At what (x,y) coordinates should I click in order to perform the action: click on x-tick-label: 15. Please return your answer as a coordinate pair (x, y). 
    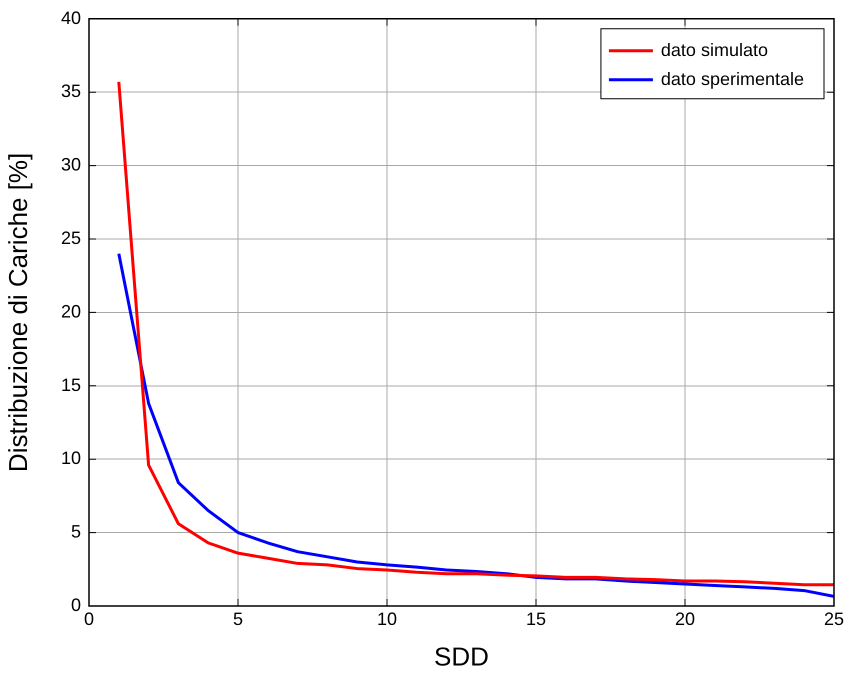
    Looking at the image, I should click on (536, 618).